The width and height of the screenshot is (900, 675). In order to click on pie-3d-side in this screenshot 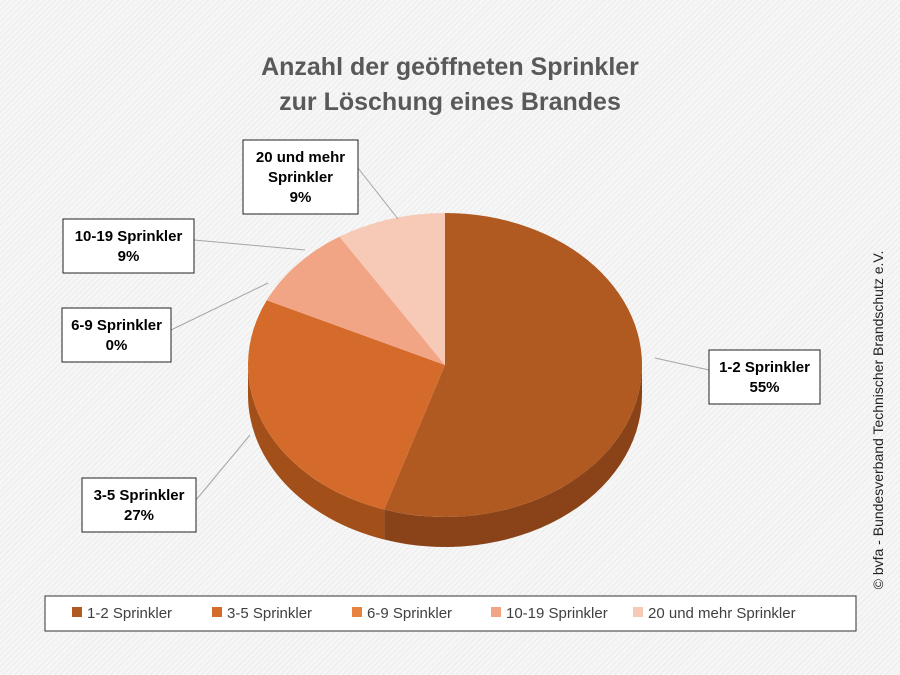, I will do `click(445, 456)`.